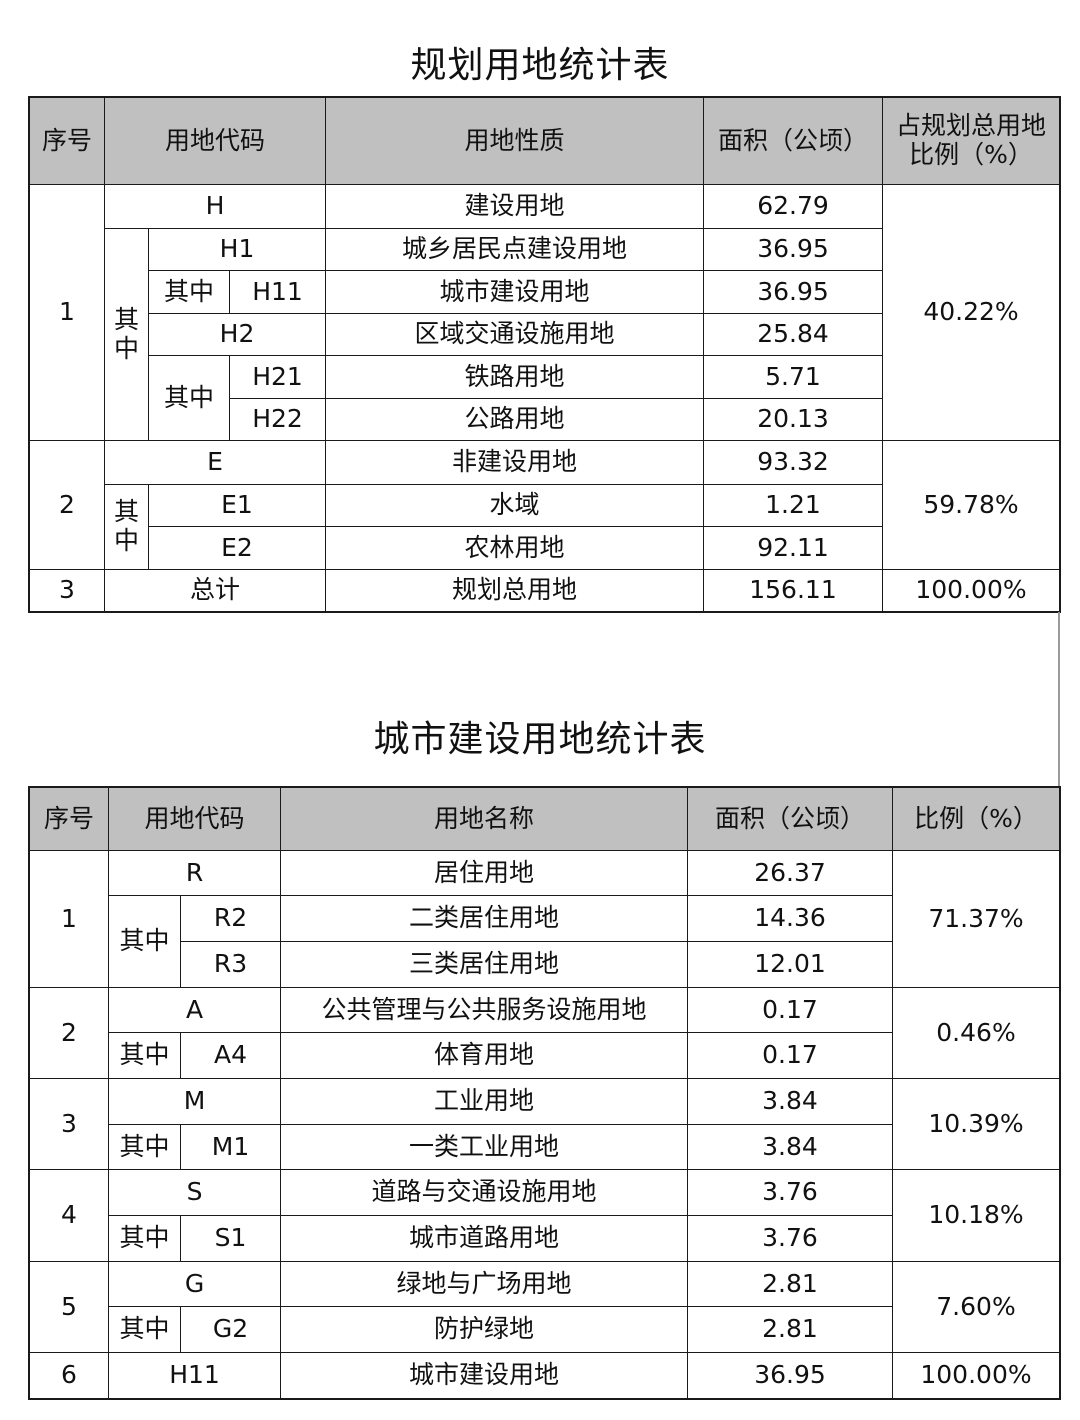  What do you see at coordinates (194, 1010) in the screenshot?
I see `code-A: A` at bounding box center [194, 1010].